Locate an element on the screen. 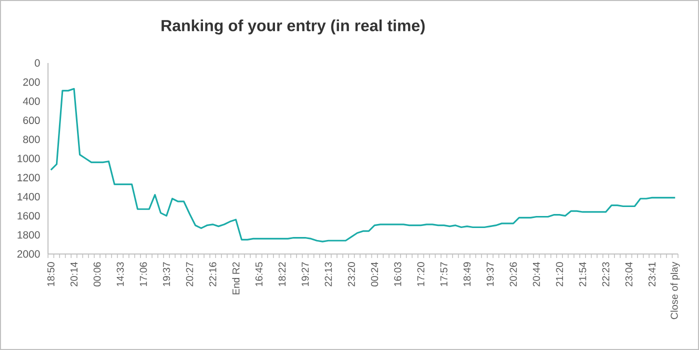  x-tick-label: End R2 is located at coordinates (236, 278).